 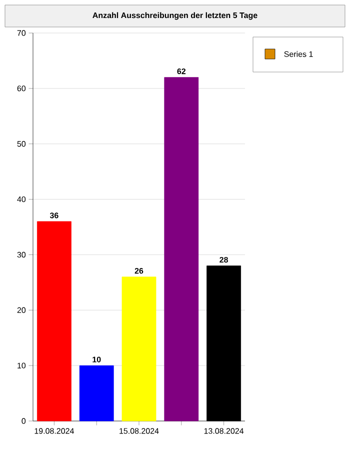 What do you see at coordinates (21, 199) in the screenshot?
I see `y-tick-label: 40` at bounding box center [21, 199].